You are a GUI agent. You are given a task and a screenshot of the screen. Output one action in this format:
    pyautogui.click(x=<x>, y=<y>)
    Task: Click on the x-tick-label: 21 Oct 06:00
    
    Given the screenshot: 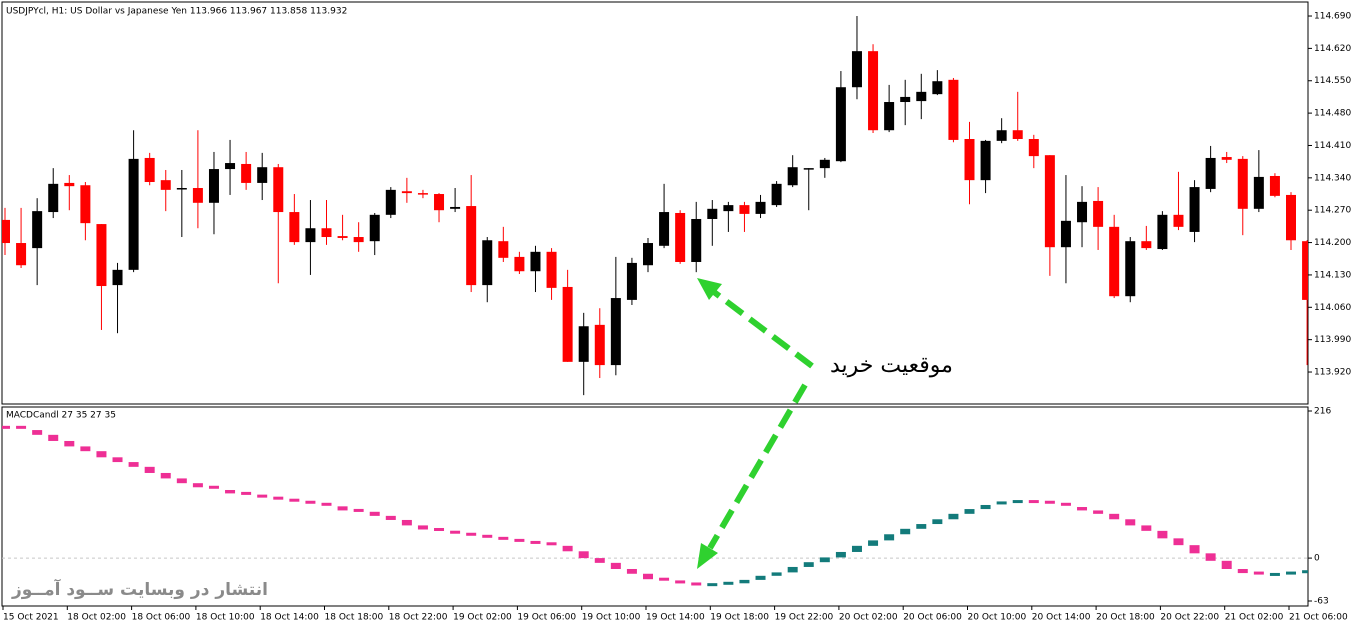 What is the action you would take?
    pyautogui.click(x=1318, y=618)
    